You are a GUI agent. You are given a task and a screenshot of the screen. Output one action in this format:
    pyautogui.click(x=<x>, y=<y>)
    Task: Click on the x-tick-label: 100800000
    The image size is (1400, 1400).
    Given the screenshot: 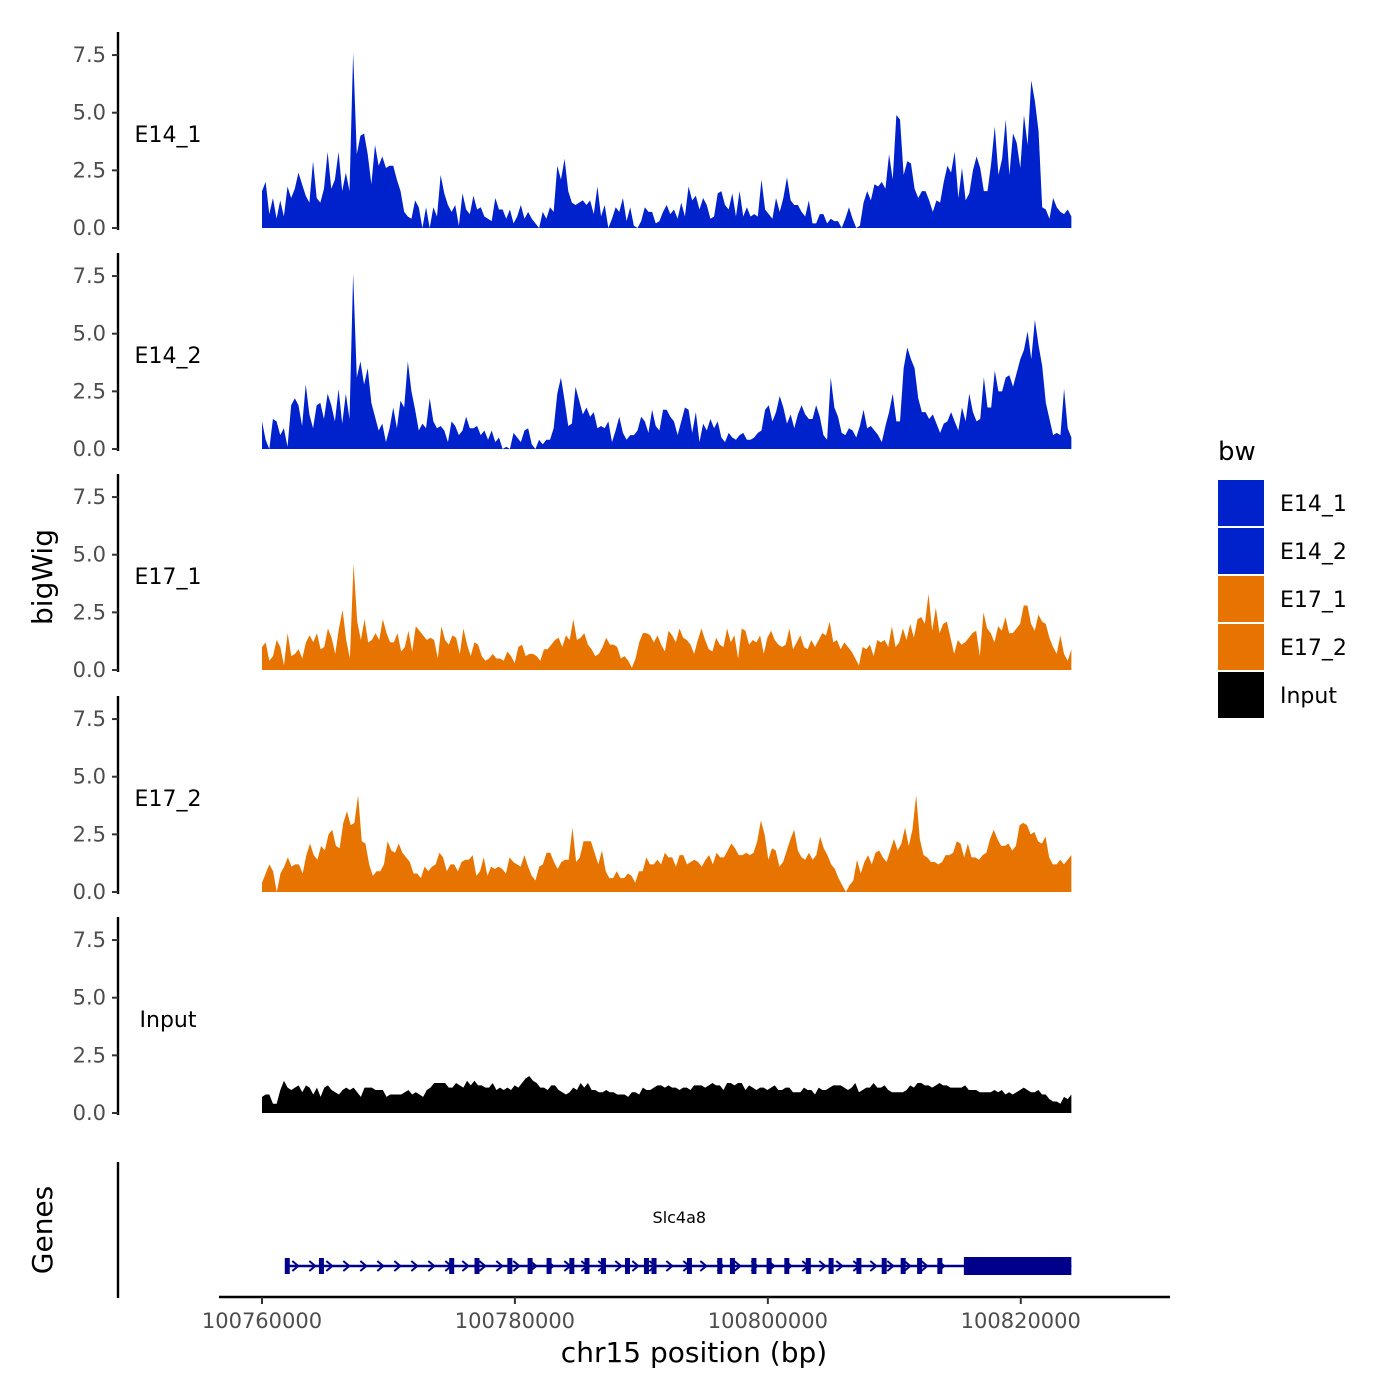 What is the action you would take?
    pyautogui.click(x=768, y=1321)
    